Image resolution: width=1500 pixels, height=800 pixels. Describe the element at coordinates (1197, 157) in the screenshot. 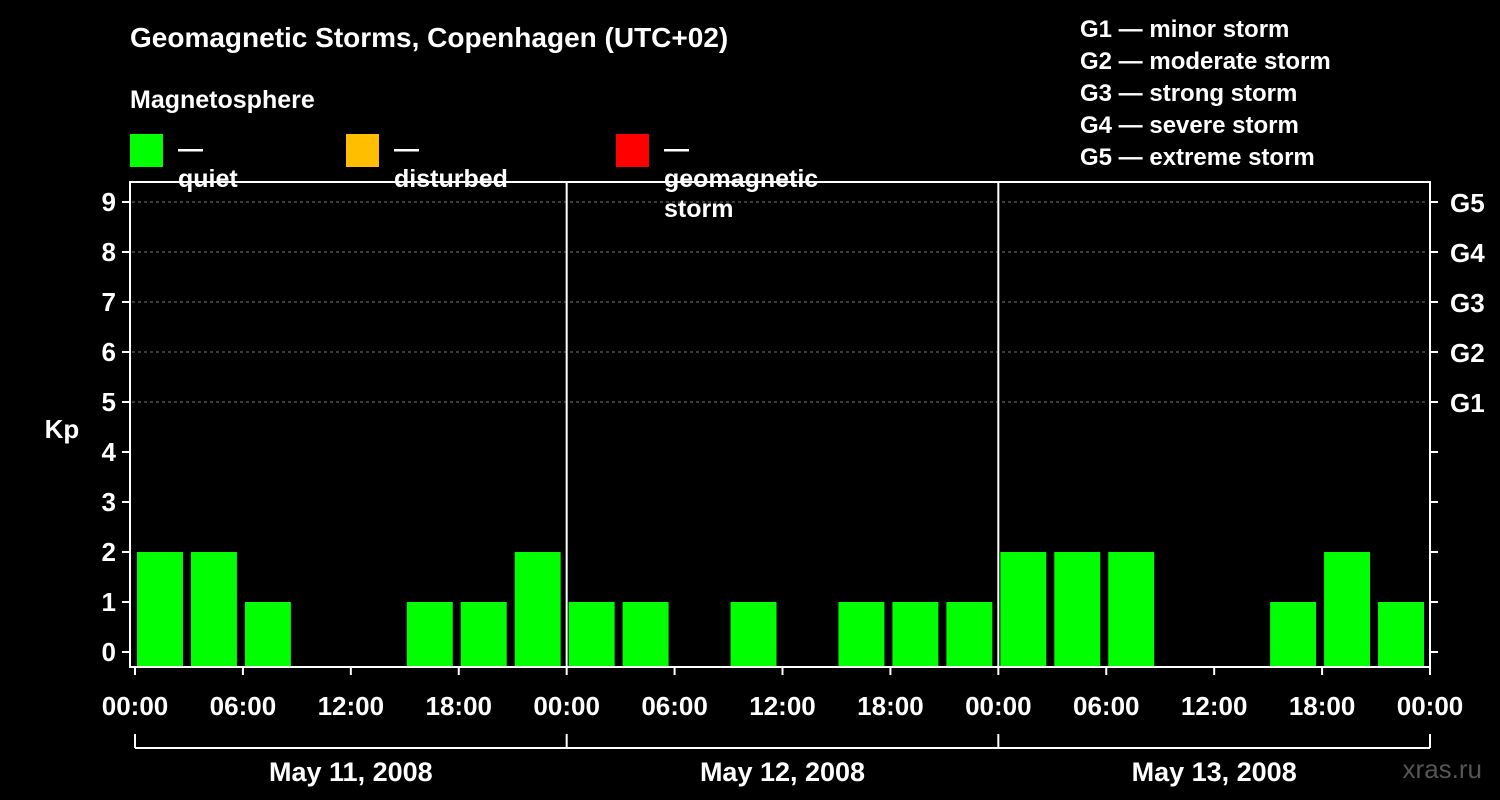

I see `scale-item-g5: G5 — extreme storm` at that location.